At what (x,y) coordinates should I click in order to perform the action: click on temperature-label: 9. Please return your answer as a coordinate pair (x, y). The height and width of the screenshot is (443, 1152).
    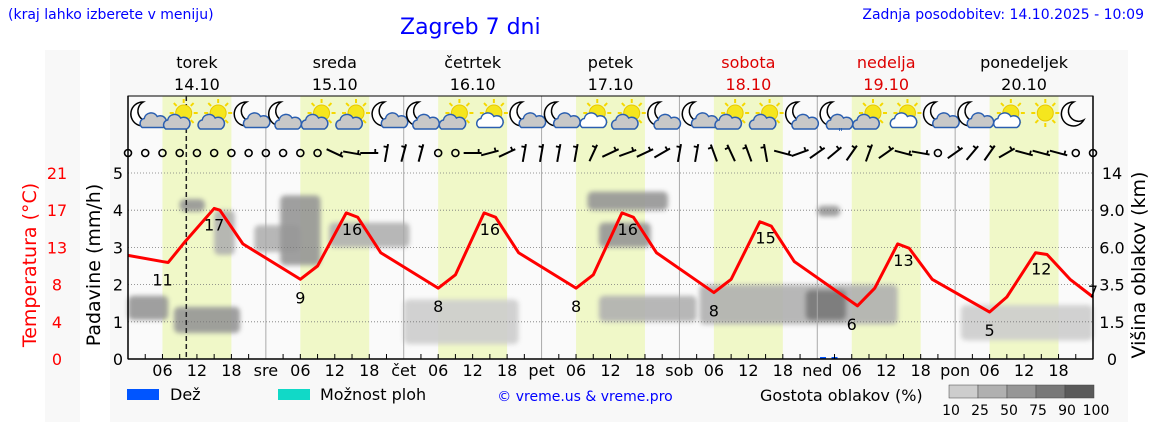
    Looking at the image, I should click on (300, 297).